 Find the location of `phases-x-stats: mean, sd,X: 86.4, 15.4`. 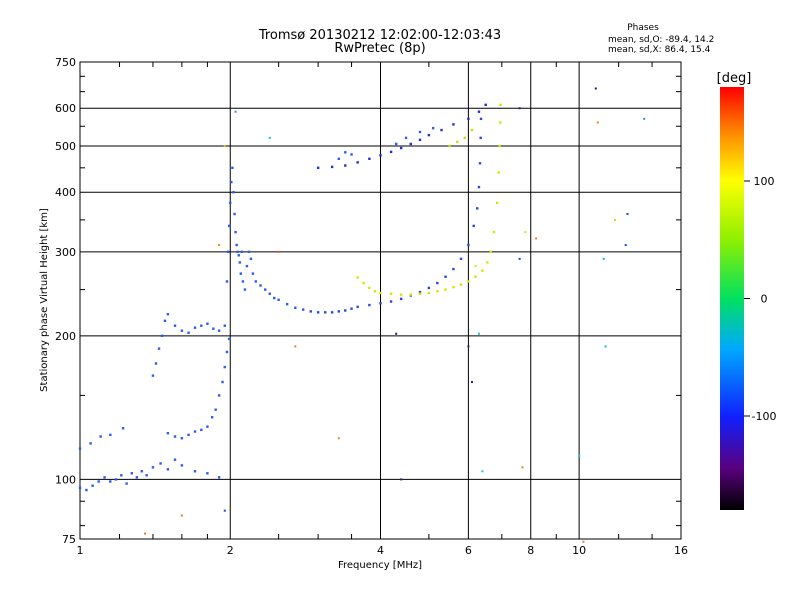

phases-x-stats: mean, sd,X: 86.4, 15.4 is located at coordinates (659, 50).